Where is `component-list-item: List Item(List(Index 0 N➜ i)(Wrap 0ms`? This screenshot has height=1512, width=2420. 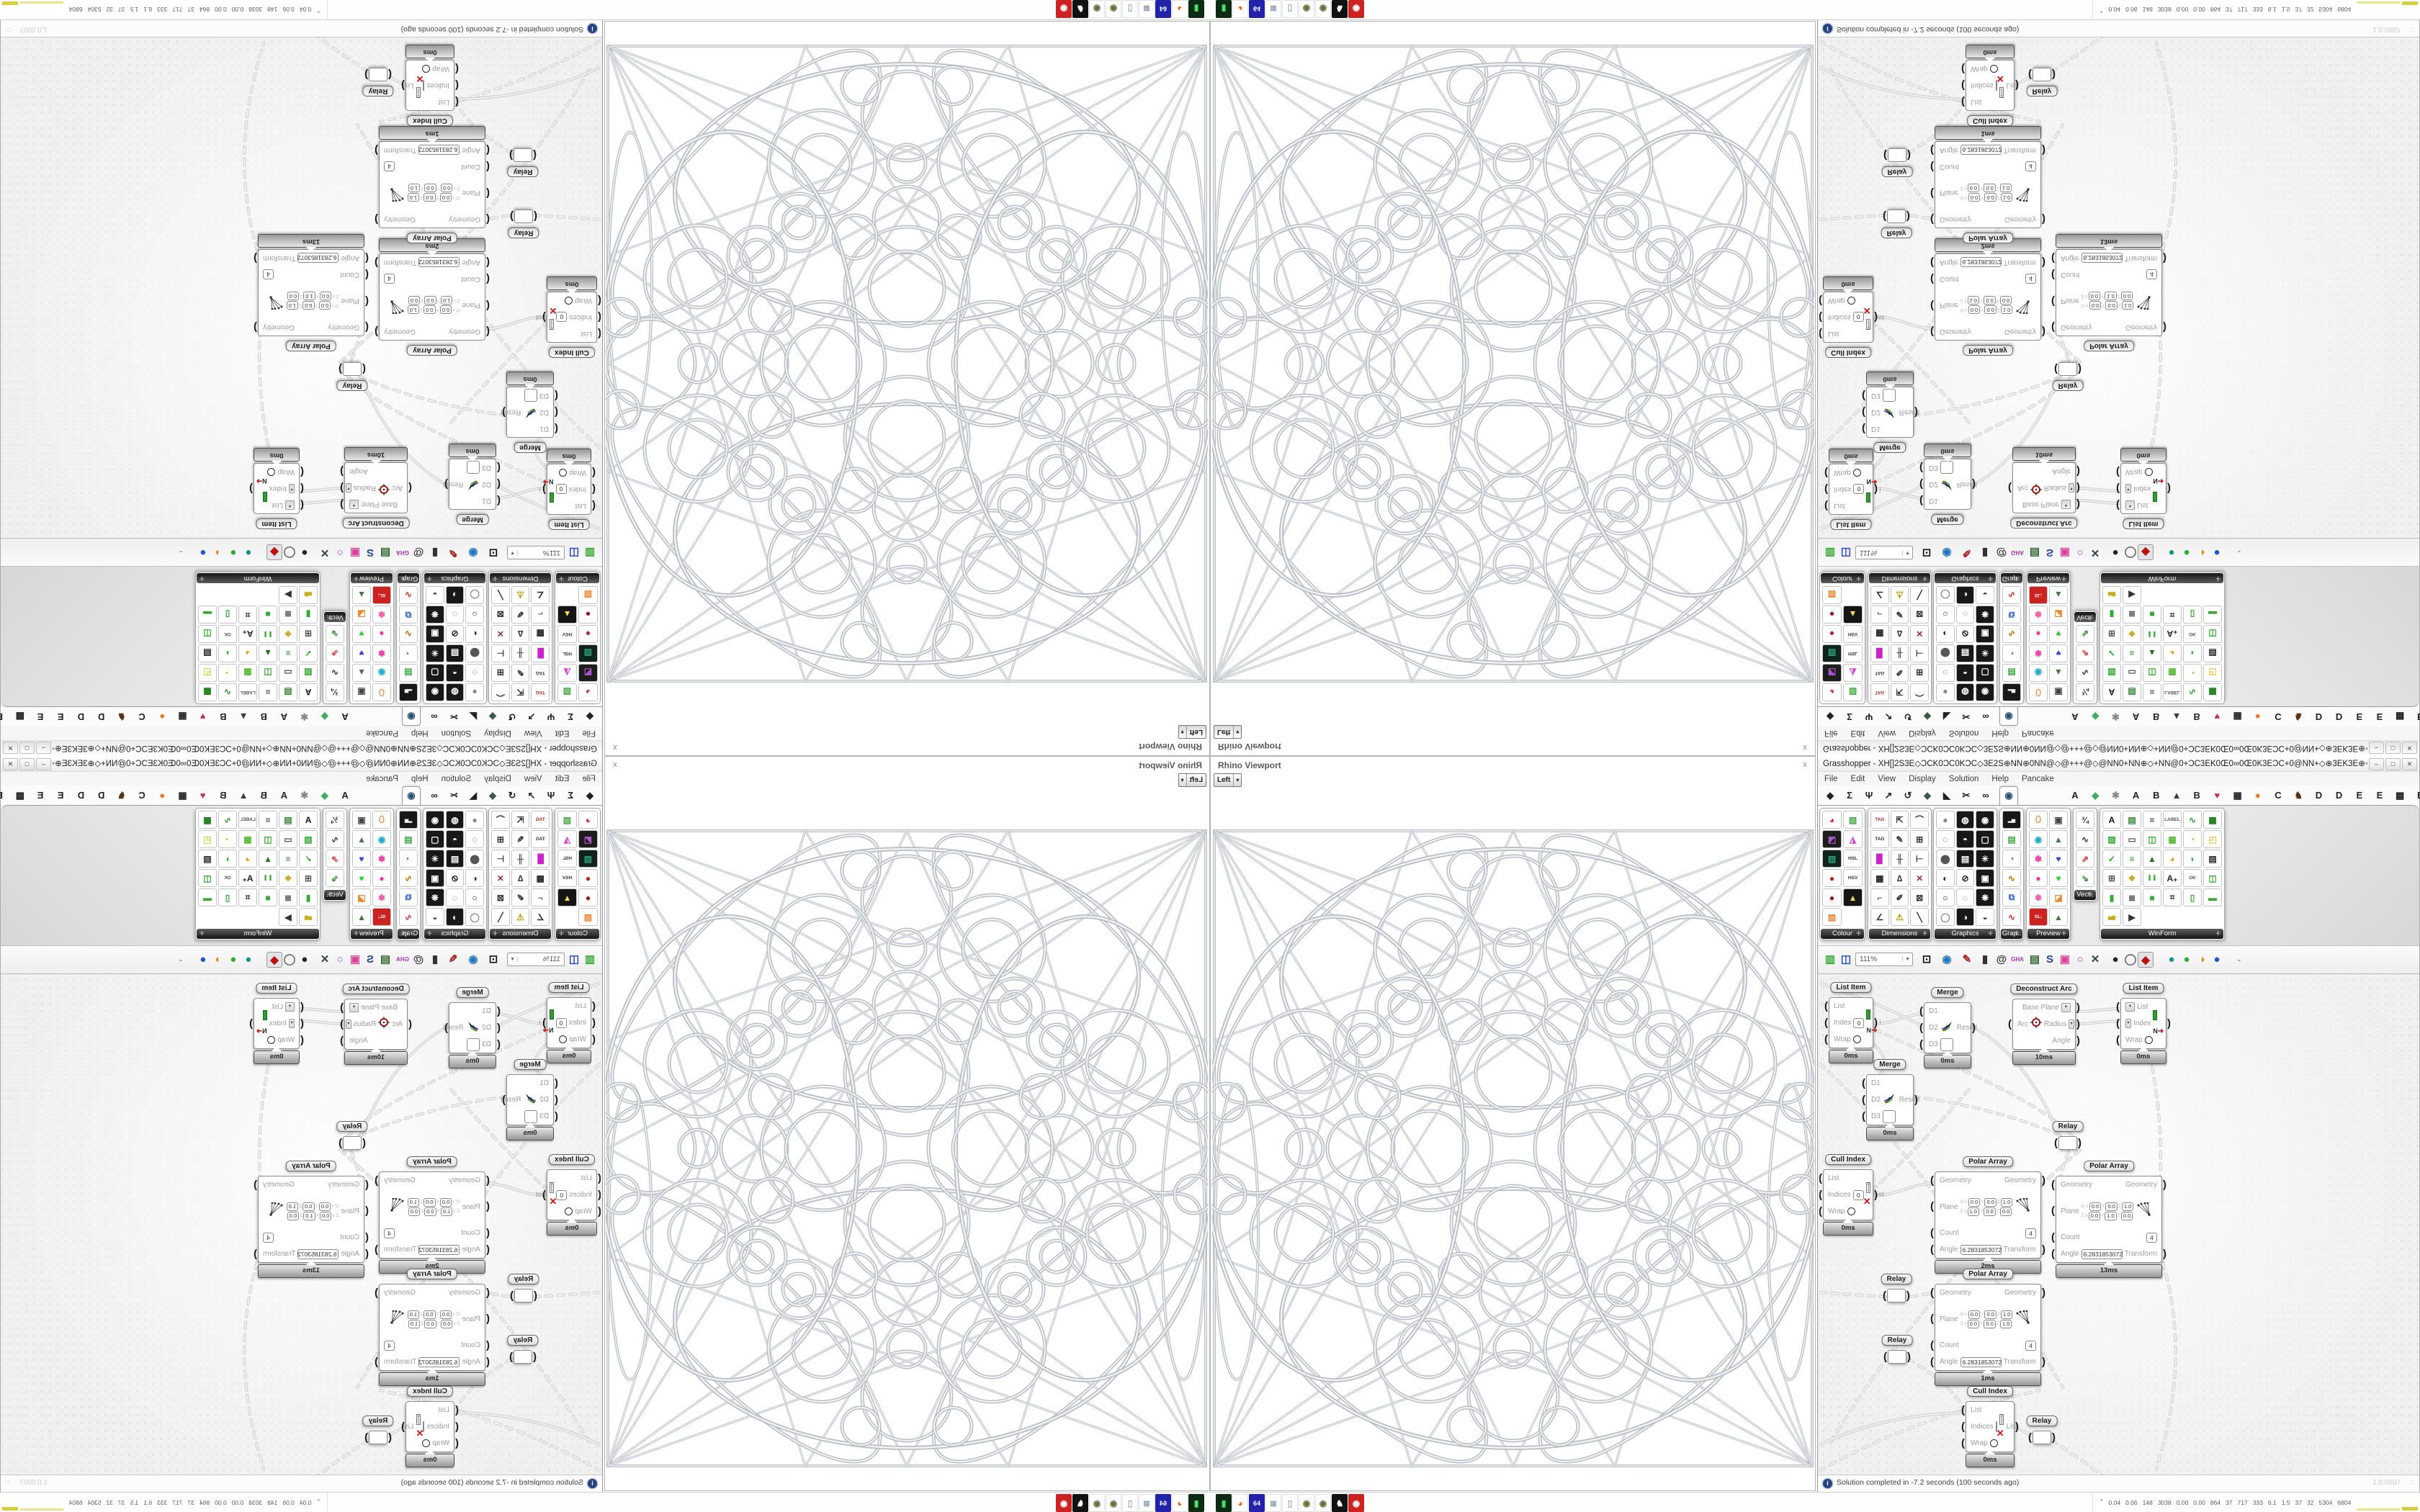 component-list-item: List Item(List(Index 0 N➜ i)(Wrap 0ms is located at coordinates (567, 1022).